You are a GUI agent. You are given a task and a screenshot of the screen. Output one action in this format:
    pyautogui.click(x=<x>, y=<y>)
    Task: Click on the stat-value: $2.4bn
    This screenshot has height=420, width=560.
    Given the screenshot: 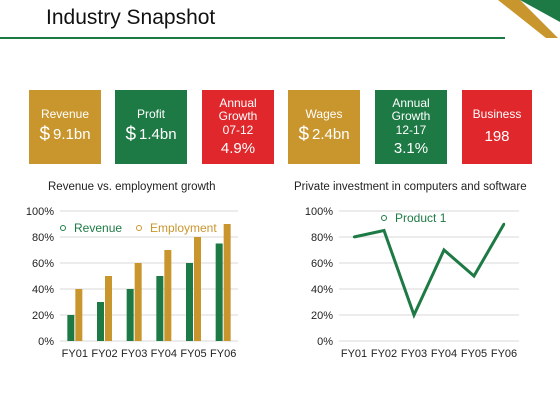 What is the action you would take?
    pyautogui.click(x=324, y=134)
    